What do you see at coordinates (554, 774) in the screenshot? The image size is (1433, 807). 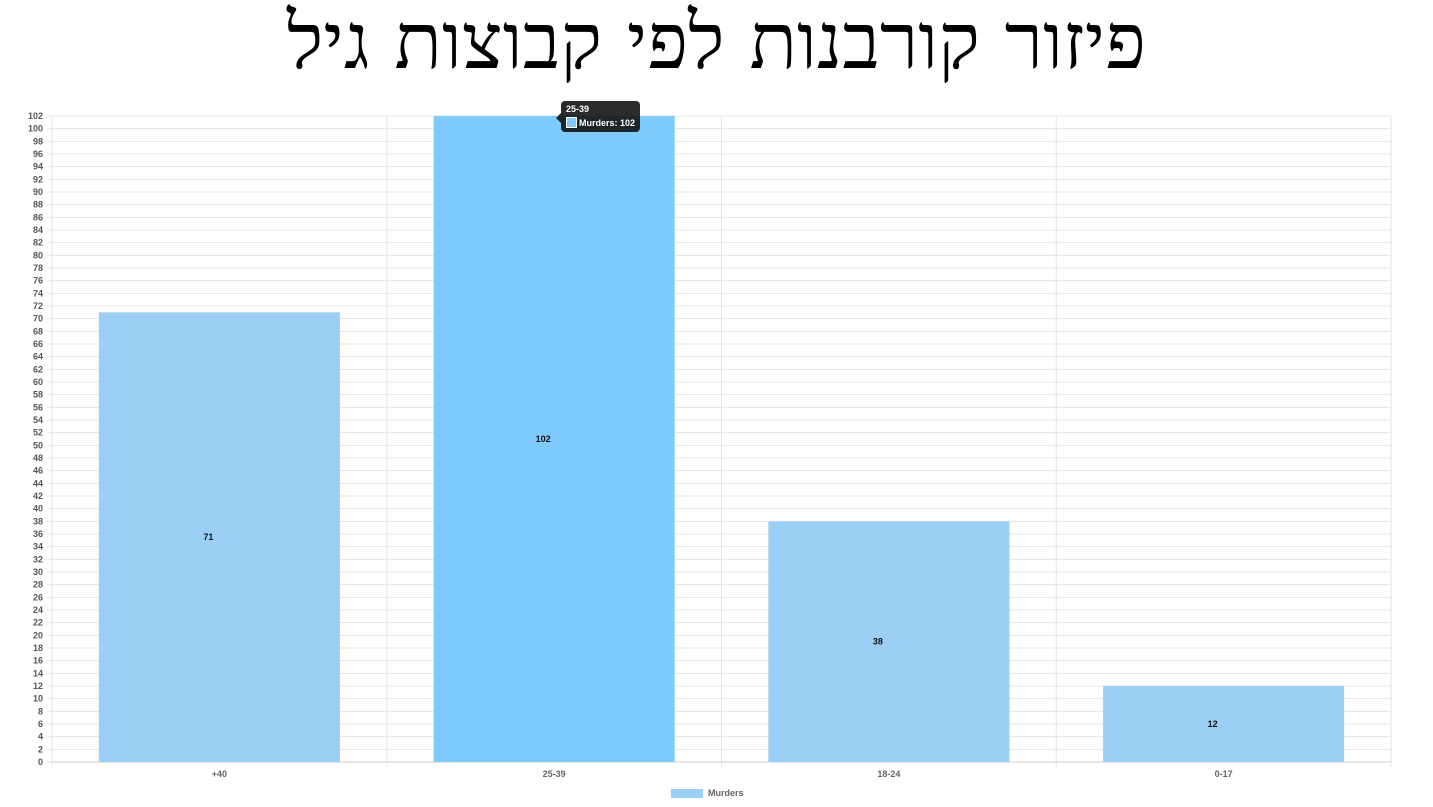 I see `x-tick-label: 25-39` at bounding box center [554, 774].